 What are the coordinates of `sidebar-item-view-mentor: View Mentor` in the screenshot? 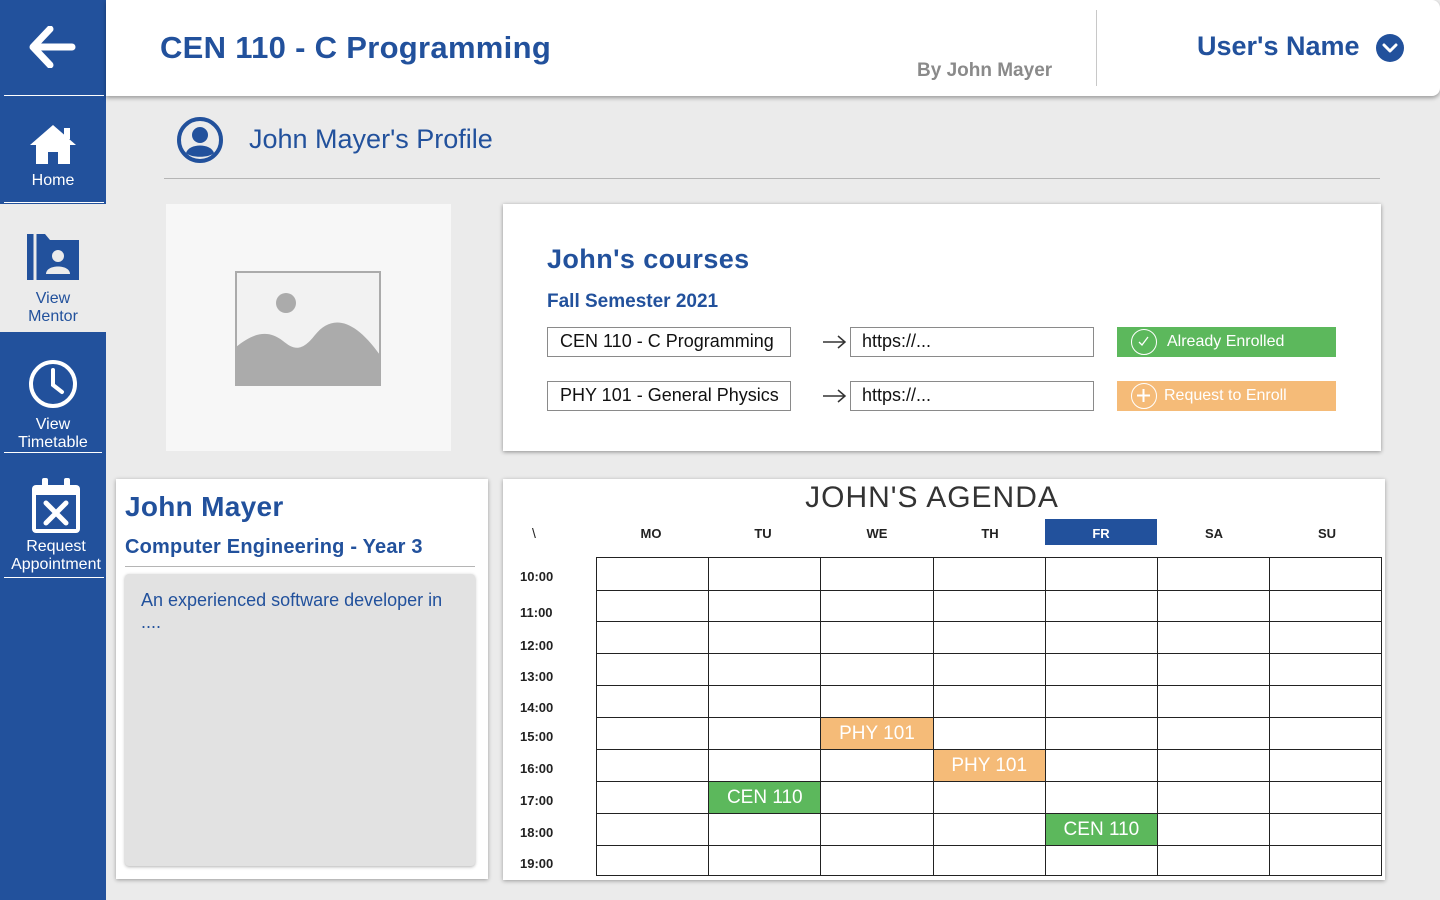 It's located at (53, 268).